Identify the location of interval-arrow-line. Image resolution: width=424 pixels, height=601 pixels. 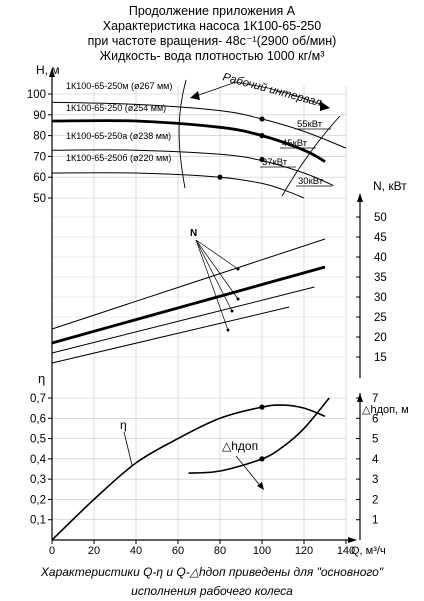
(261, 94).